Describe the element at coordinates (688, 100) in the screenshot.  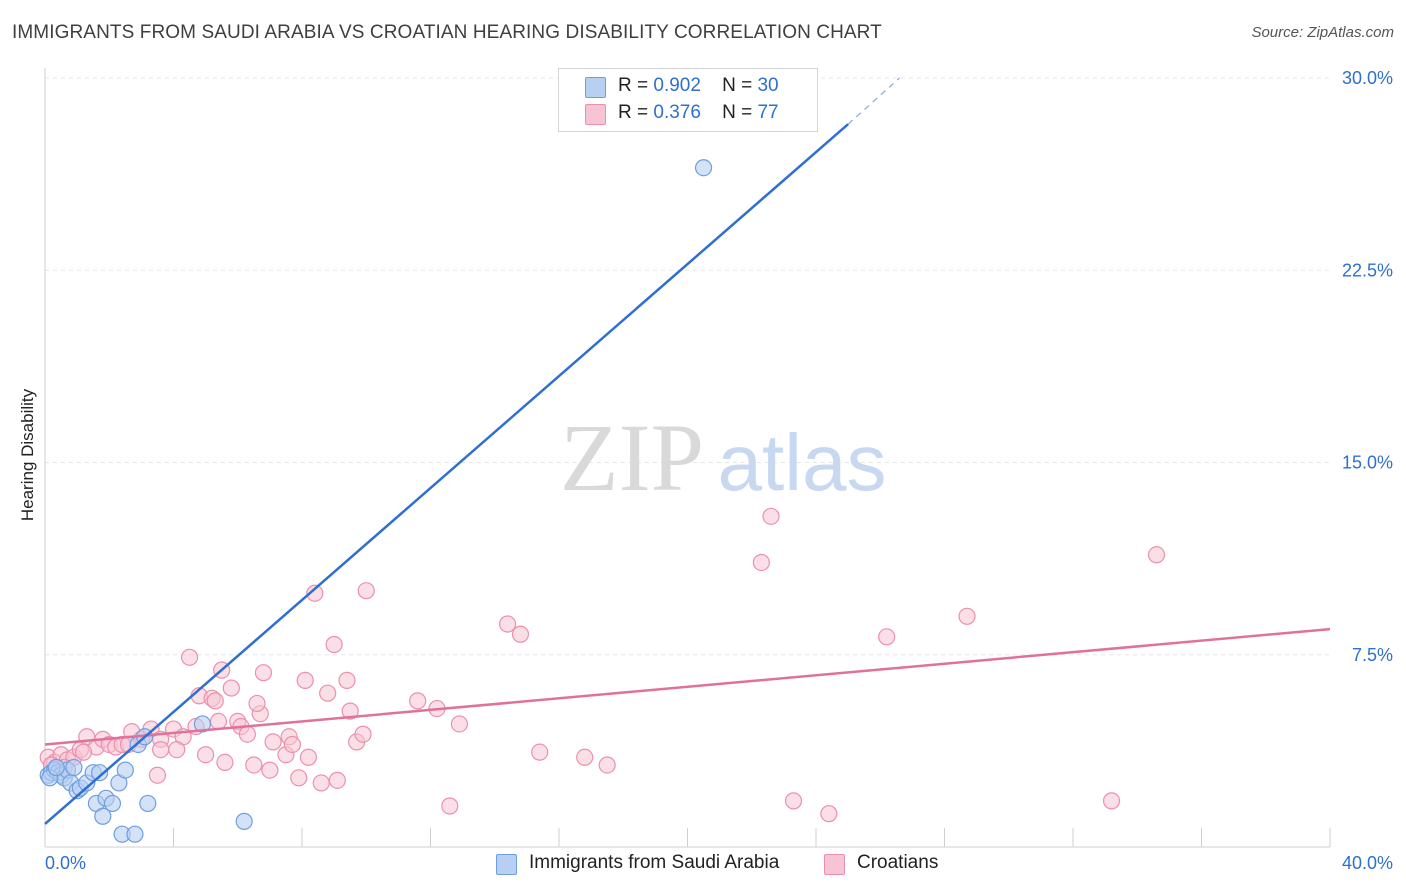
I see `correlation-legend: R = 0.902 N = 30 R = 0.376 N = 77` at that location.